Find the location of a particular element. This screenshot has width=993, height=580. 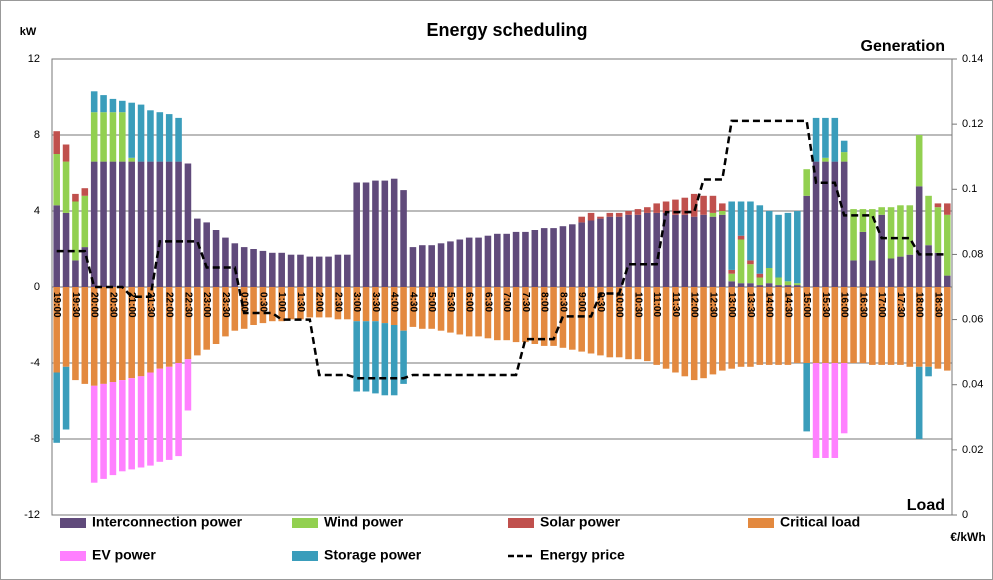

x-tick-label: 13:00 is located at coordinates (731, 305).